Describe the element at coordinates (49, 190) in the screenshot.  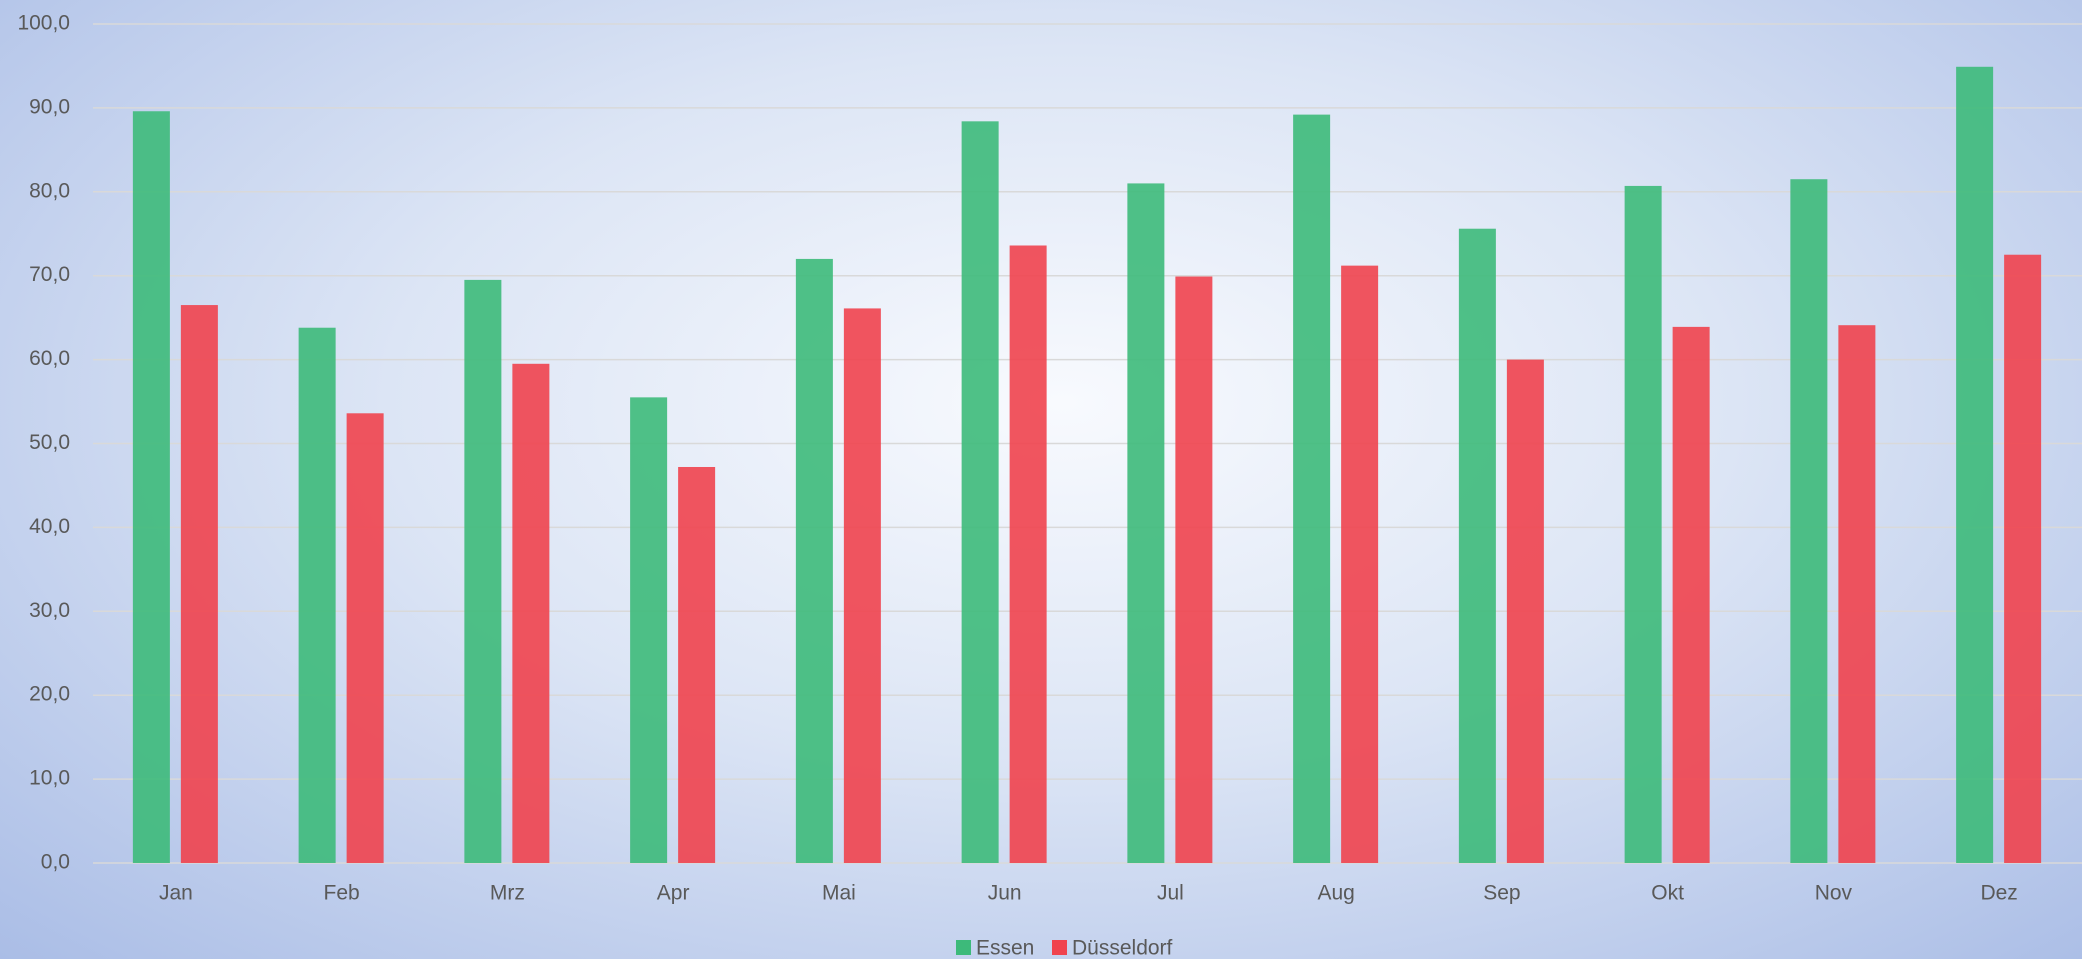
I see `y-tick-label: 80,0` at that location.